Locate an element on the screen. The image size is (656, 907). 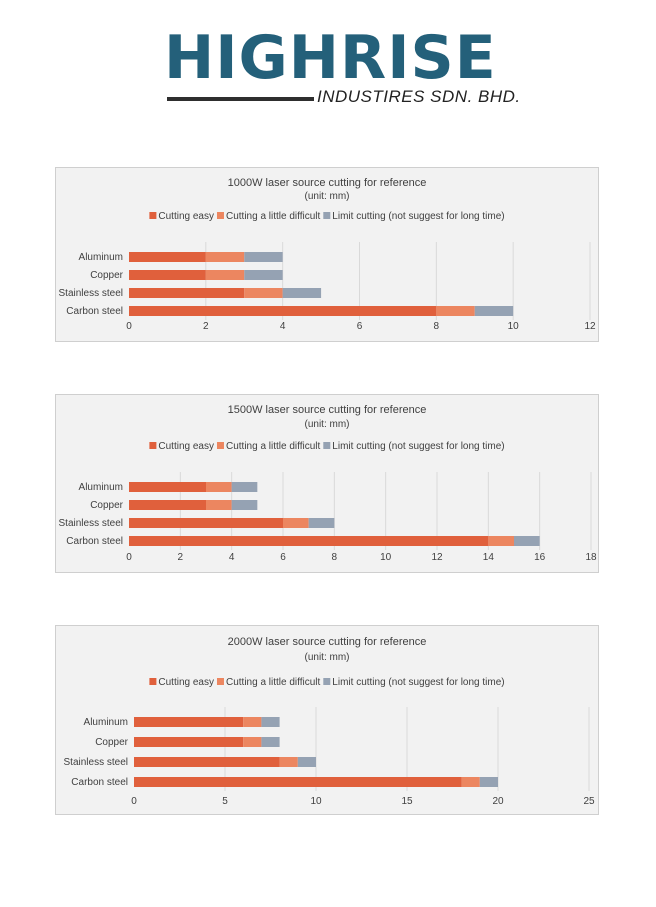
chart-title: 1000W laser source cutting for reference is located at coordinates (327, 183).